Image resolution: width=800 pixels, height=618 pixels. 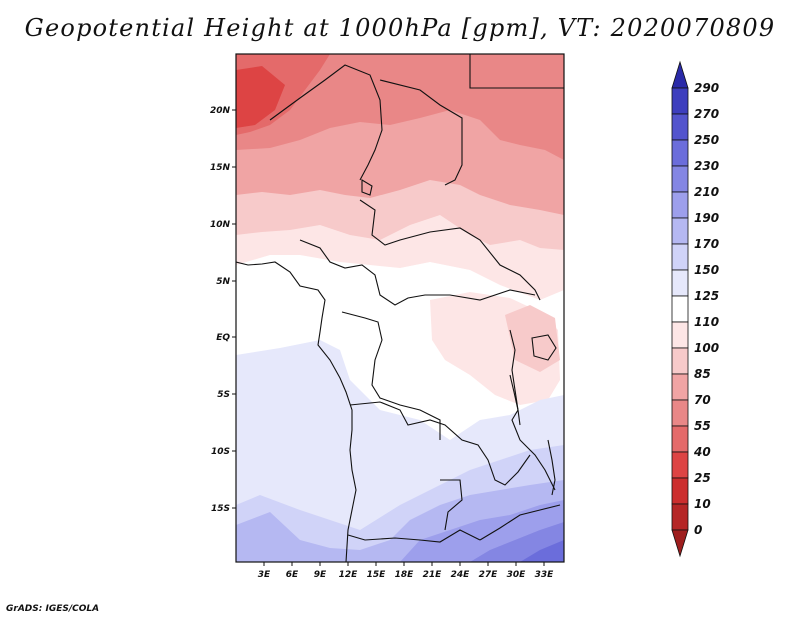 What do you see at coordinates (349, 575) in the screenshot?
I see `lon-label-12e: 12E` at bounding box center [349, 575].